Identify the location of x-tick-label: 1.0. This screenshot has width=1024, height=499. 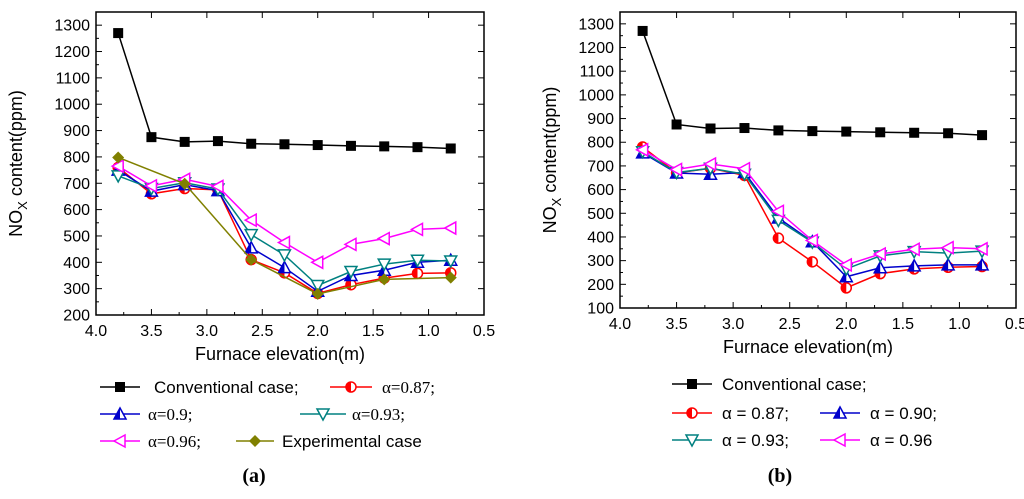
(428, 331).